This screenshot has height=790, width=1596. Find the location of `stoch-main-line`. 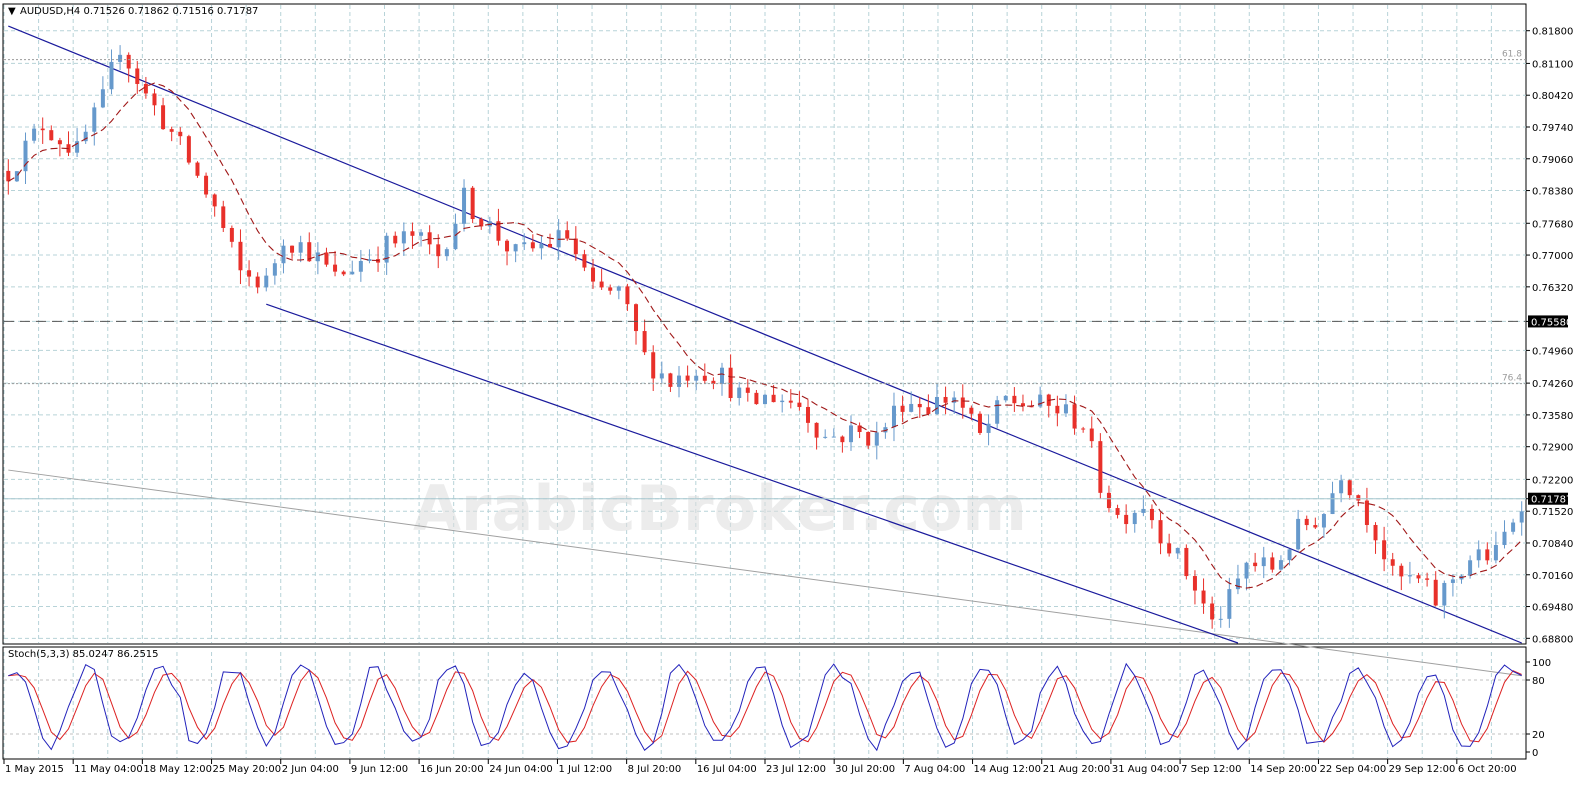

stoch-main-line is located at coordinates (765, 707).